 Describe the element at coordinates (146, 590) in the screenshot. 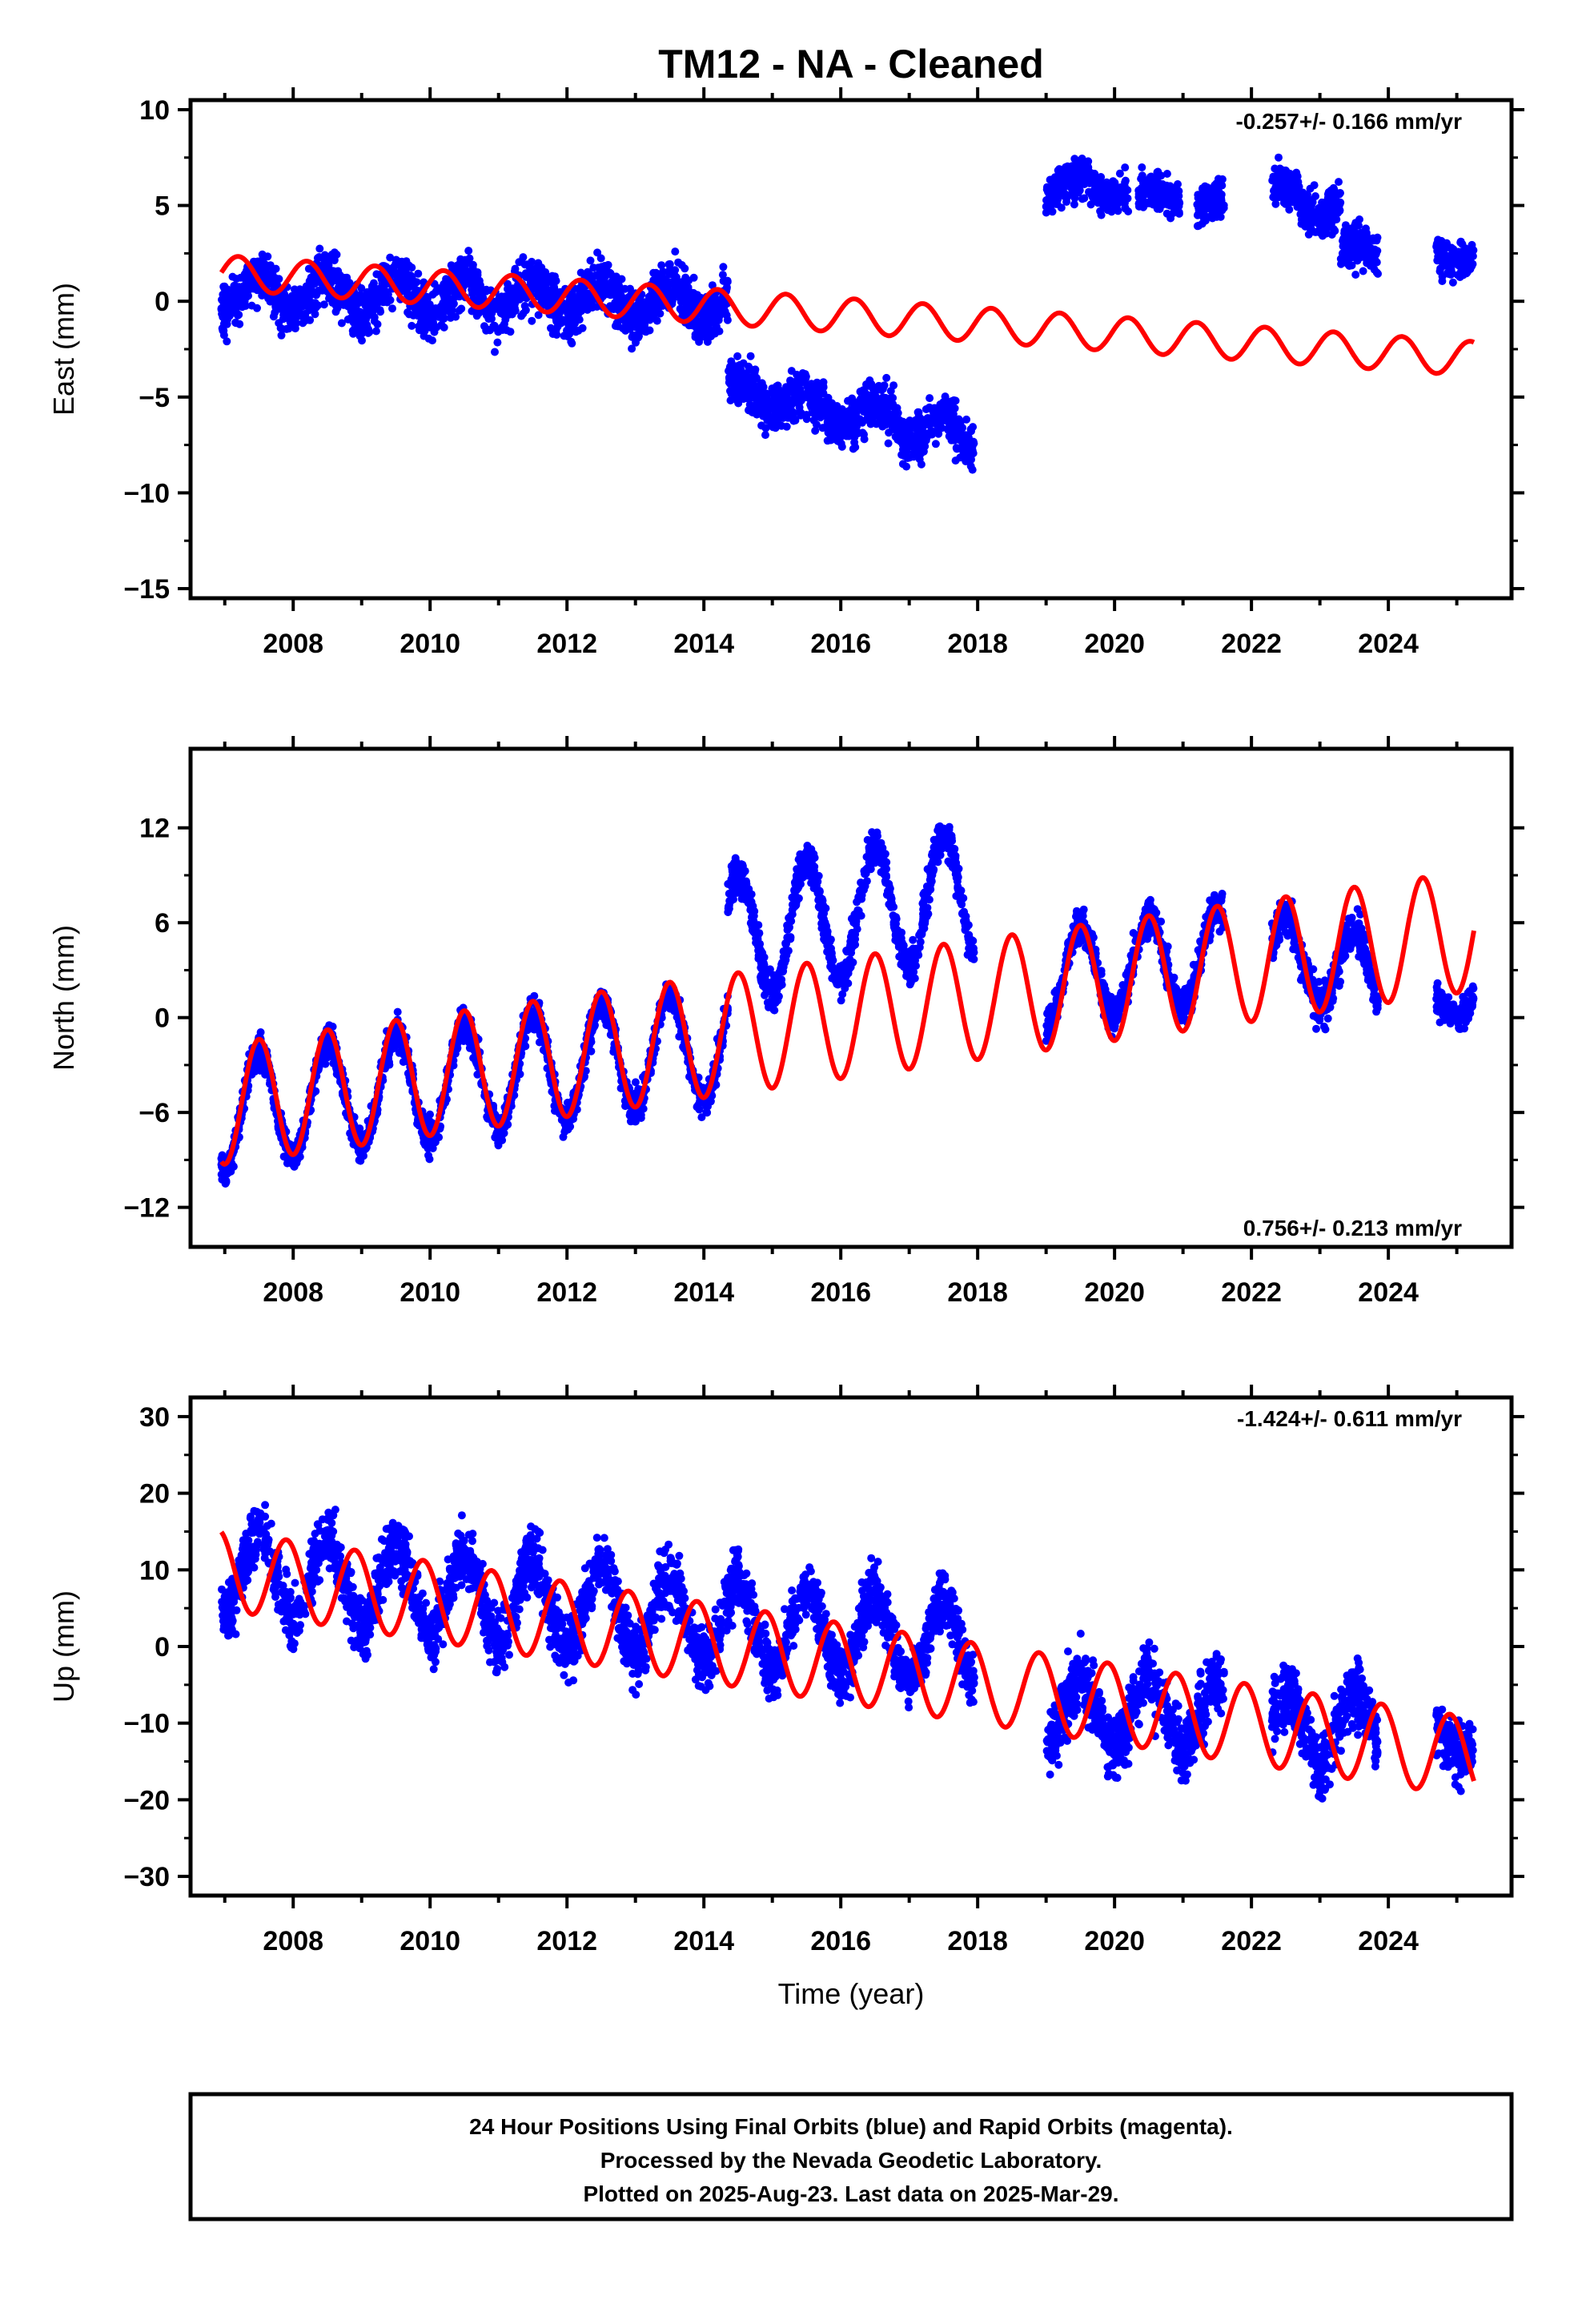

I see `east-ytick-label: −15` at that location.